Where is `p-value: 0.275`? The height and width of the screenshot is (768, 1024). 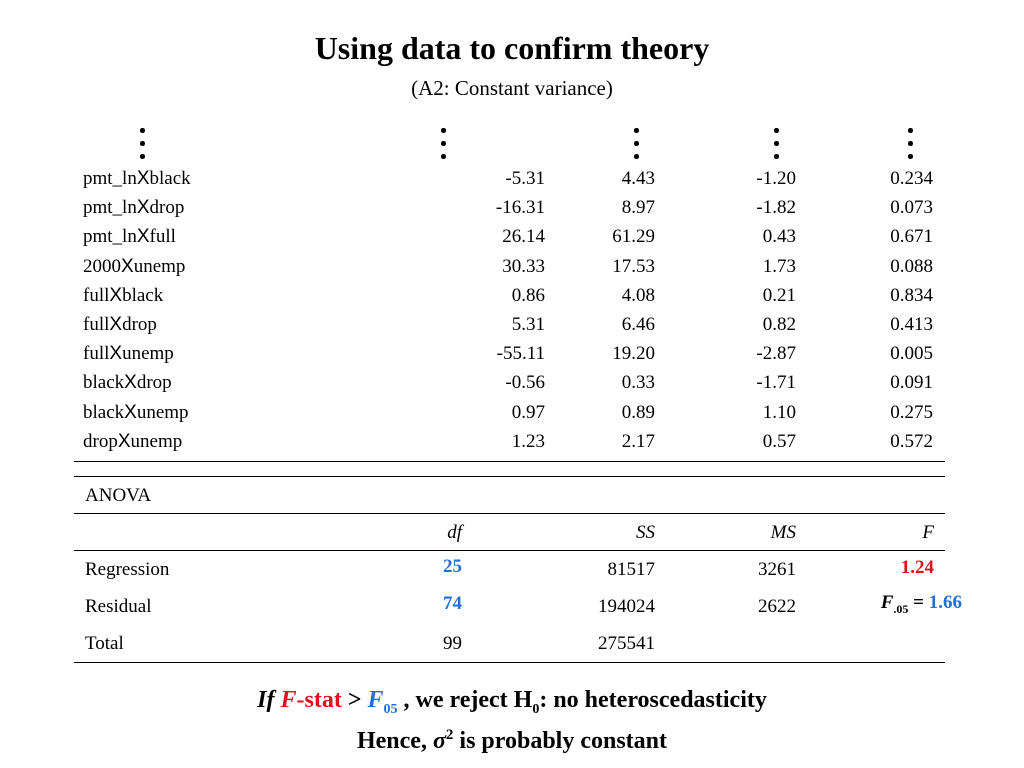
p-value: 0.275 is located at coordinates (911, 412).